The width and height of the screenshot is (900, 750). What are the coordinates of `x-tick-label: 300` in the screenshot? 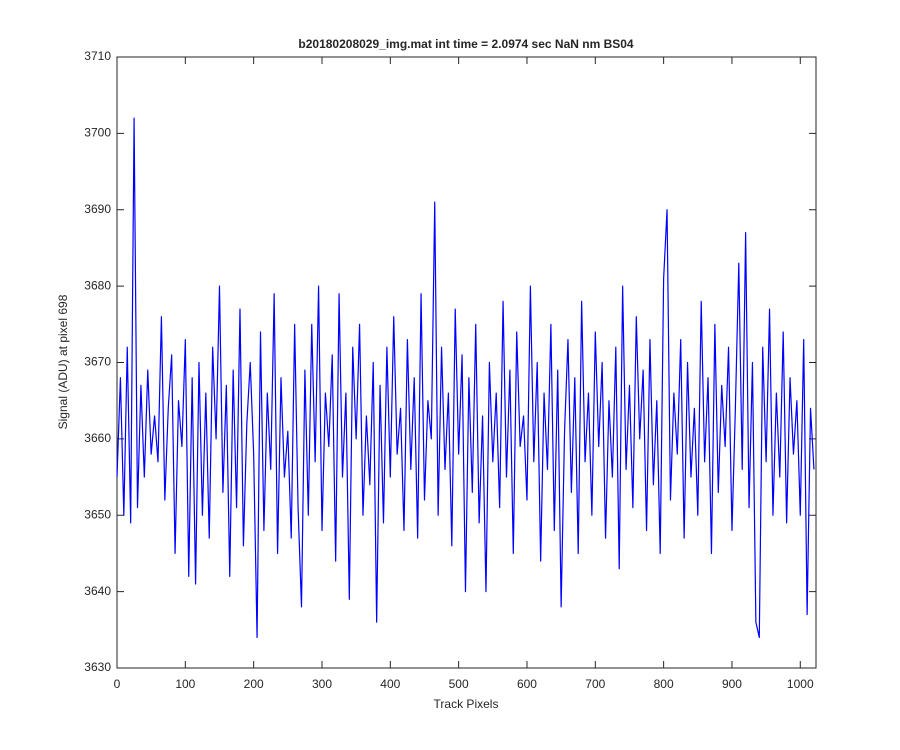 It's located at (322, 684).